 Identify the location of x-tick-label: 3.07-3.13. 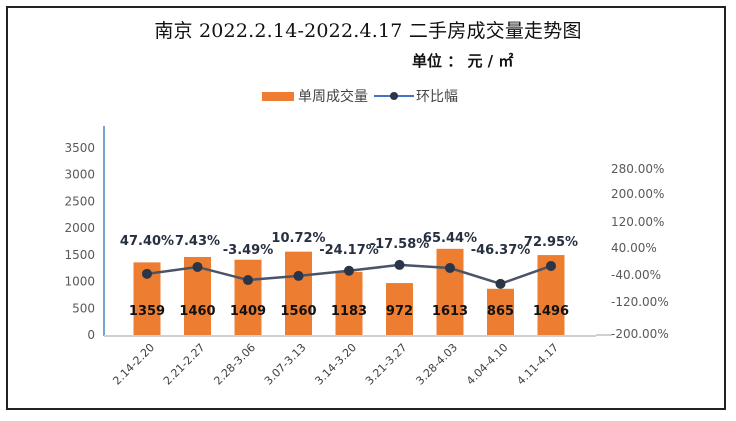
(285, 364).